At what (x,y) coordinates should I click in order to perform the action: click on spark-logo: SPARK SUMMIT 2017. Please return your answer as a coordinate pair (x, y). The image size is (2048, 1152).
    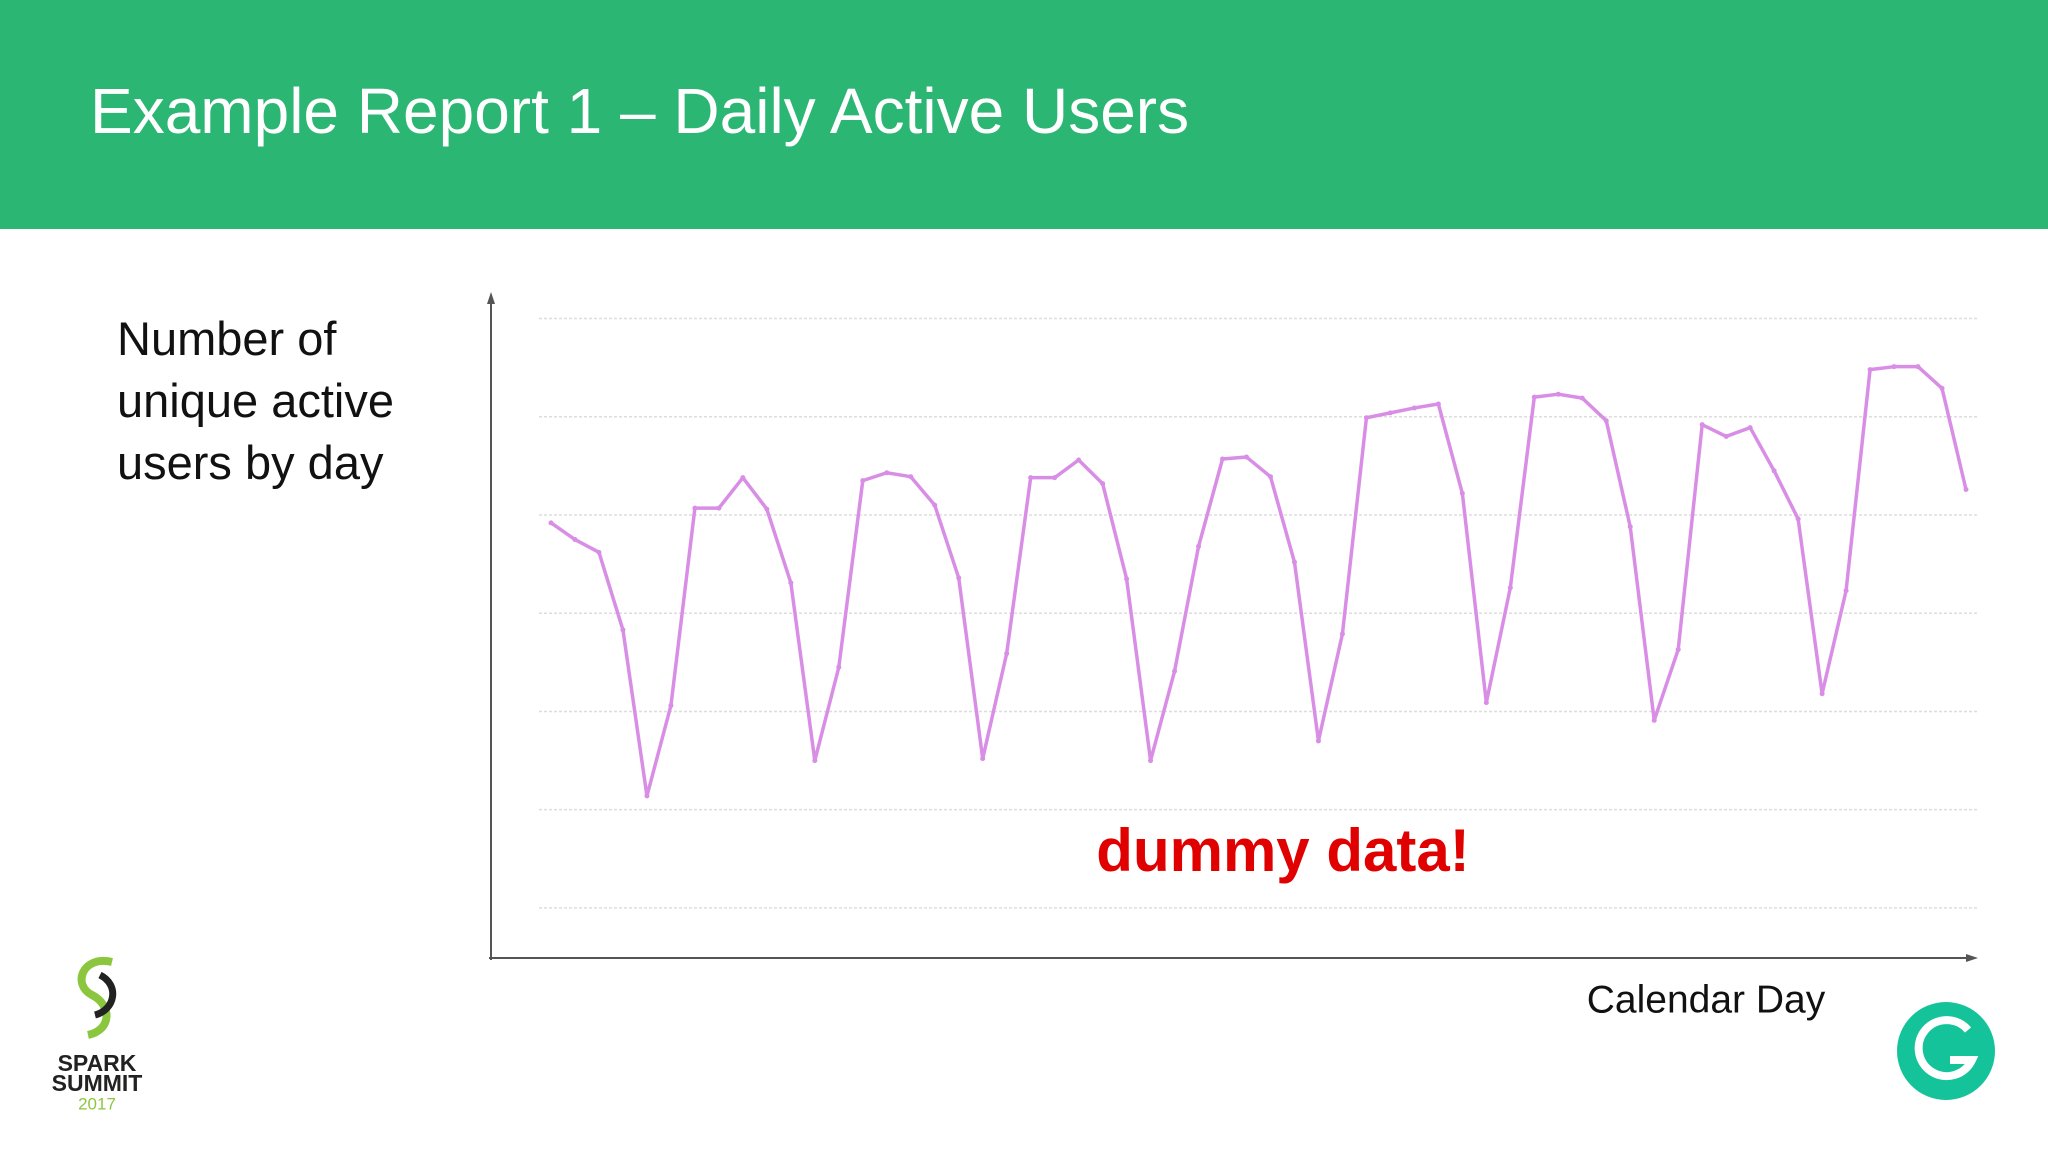
    Looking at the image, I should click on (97, 1034).